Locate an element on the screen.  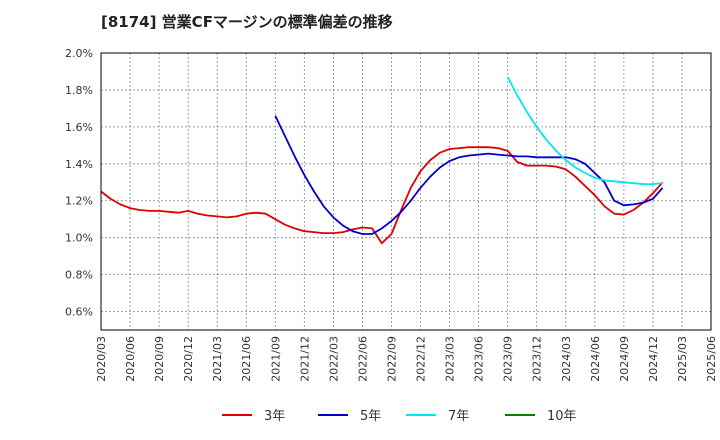
legend-label-7年: 7年 is located at coordinates (458, 416).